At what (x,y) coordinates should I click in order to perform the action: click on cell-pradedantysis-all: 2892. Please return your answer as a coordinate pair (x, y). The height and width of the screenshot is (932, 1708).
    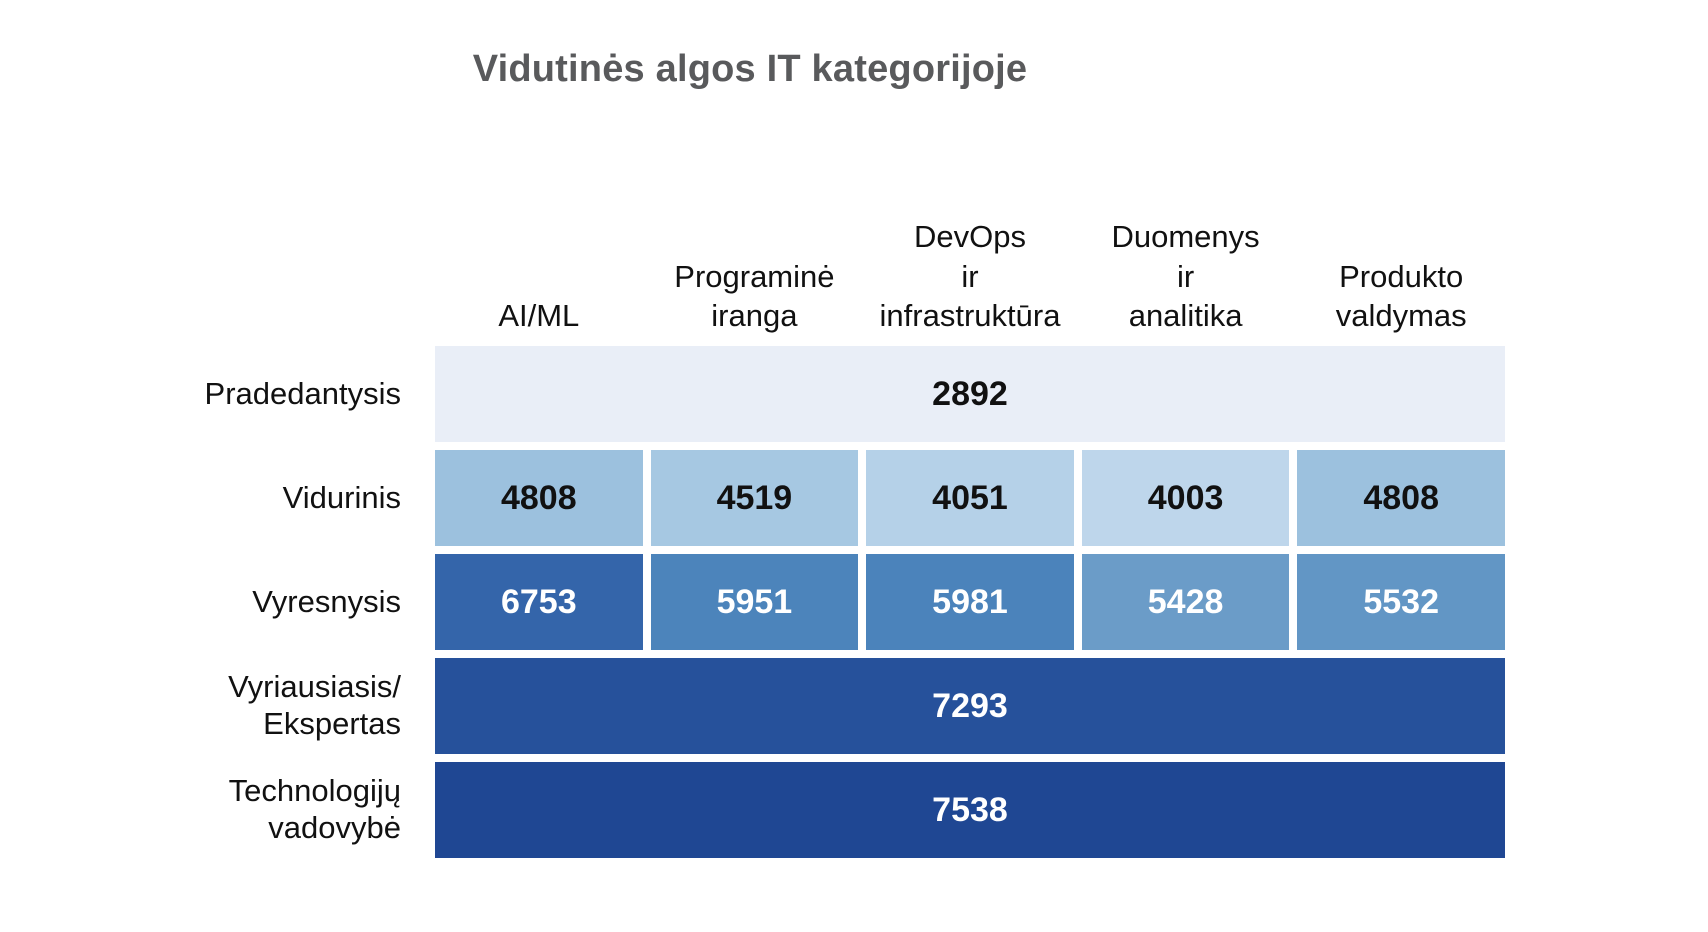
    Looking at the image, I should click on (970, 394).